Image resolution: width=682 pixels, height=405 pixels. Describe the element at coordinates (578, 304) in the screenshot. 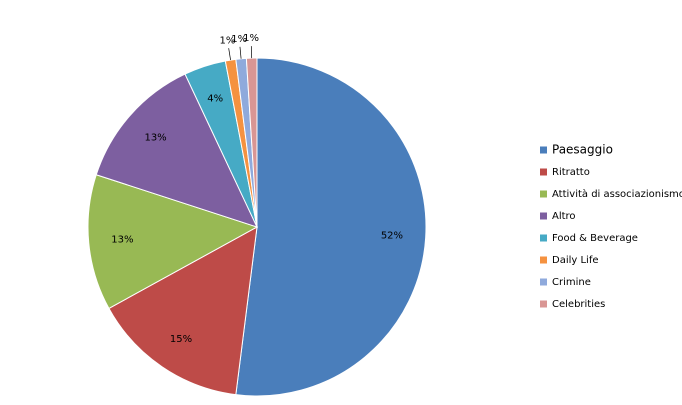

I see `legend-label: Celebrities` at that location.